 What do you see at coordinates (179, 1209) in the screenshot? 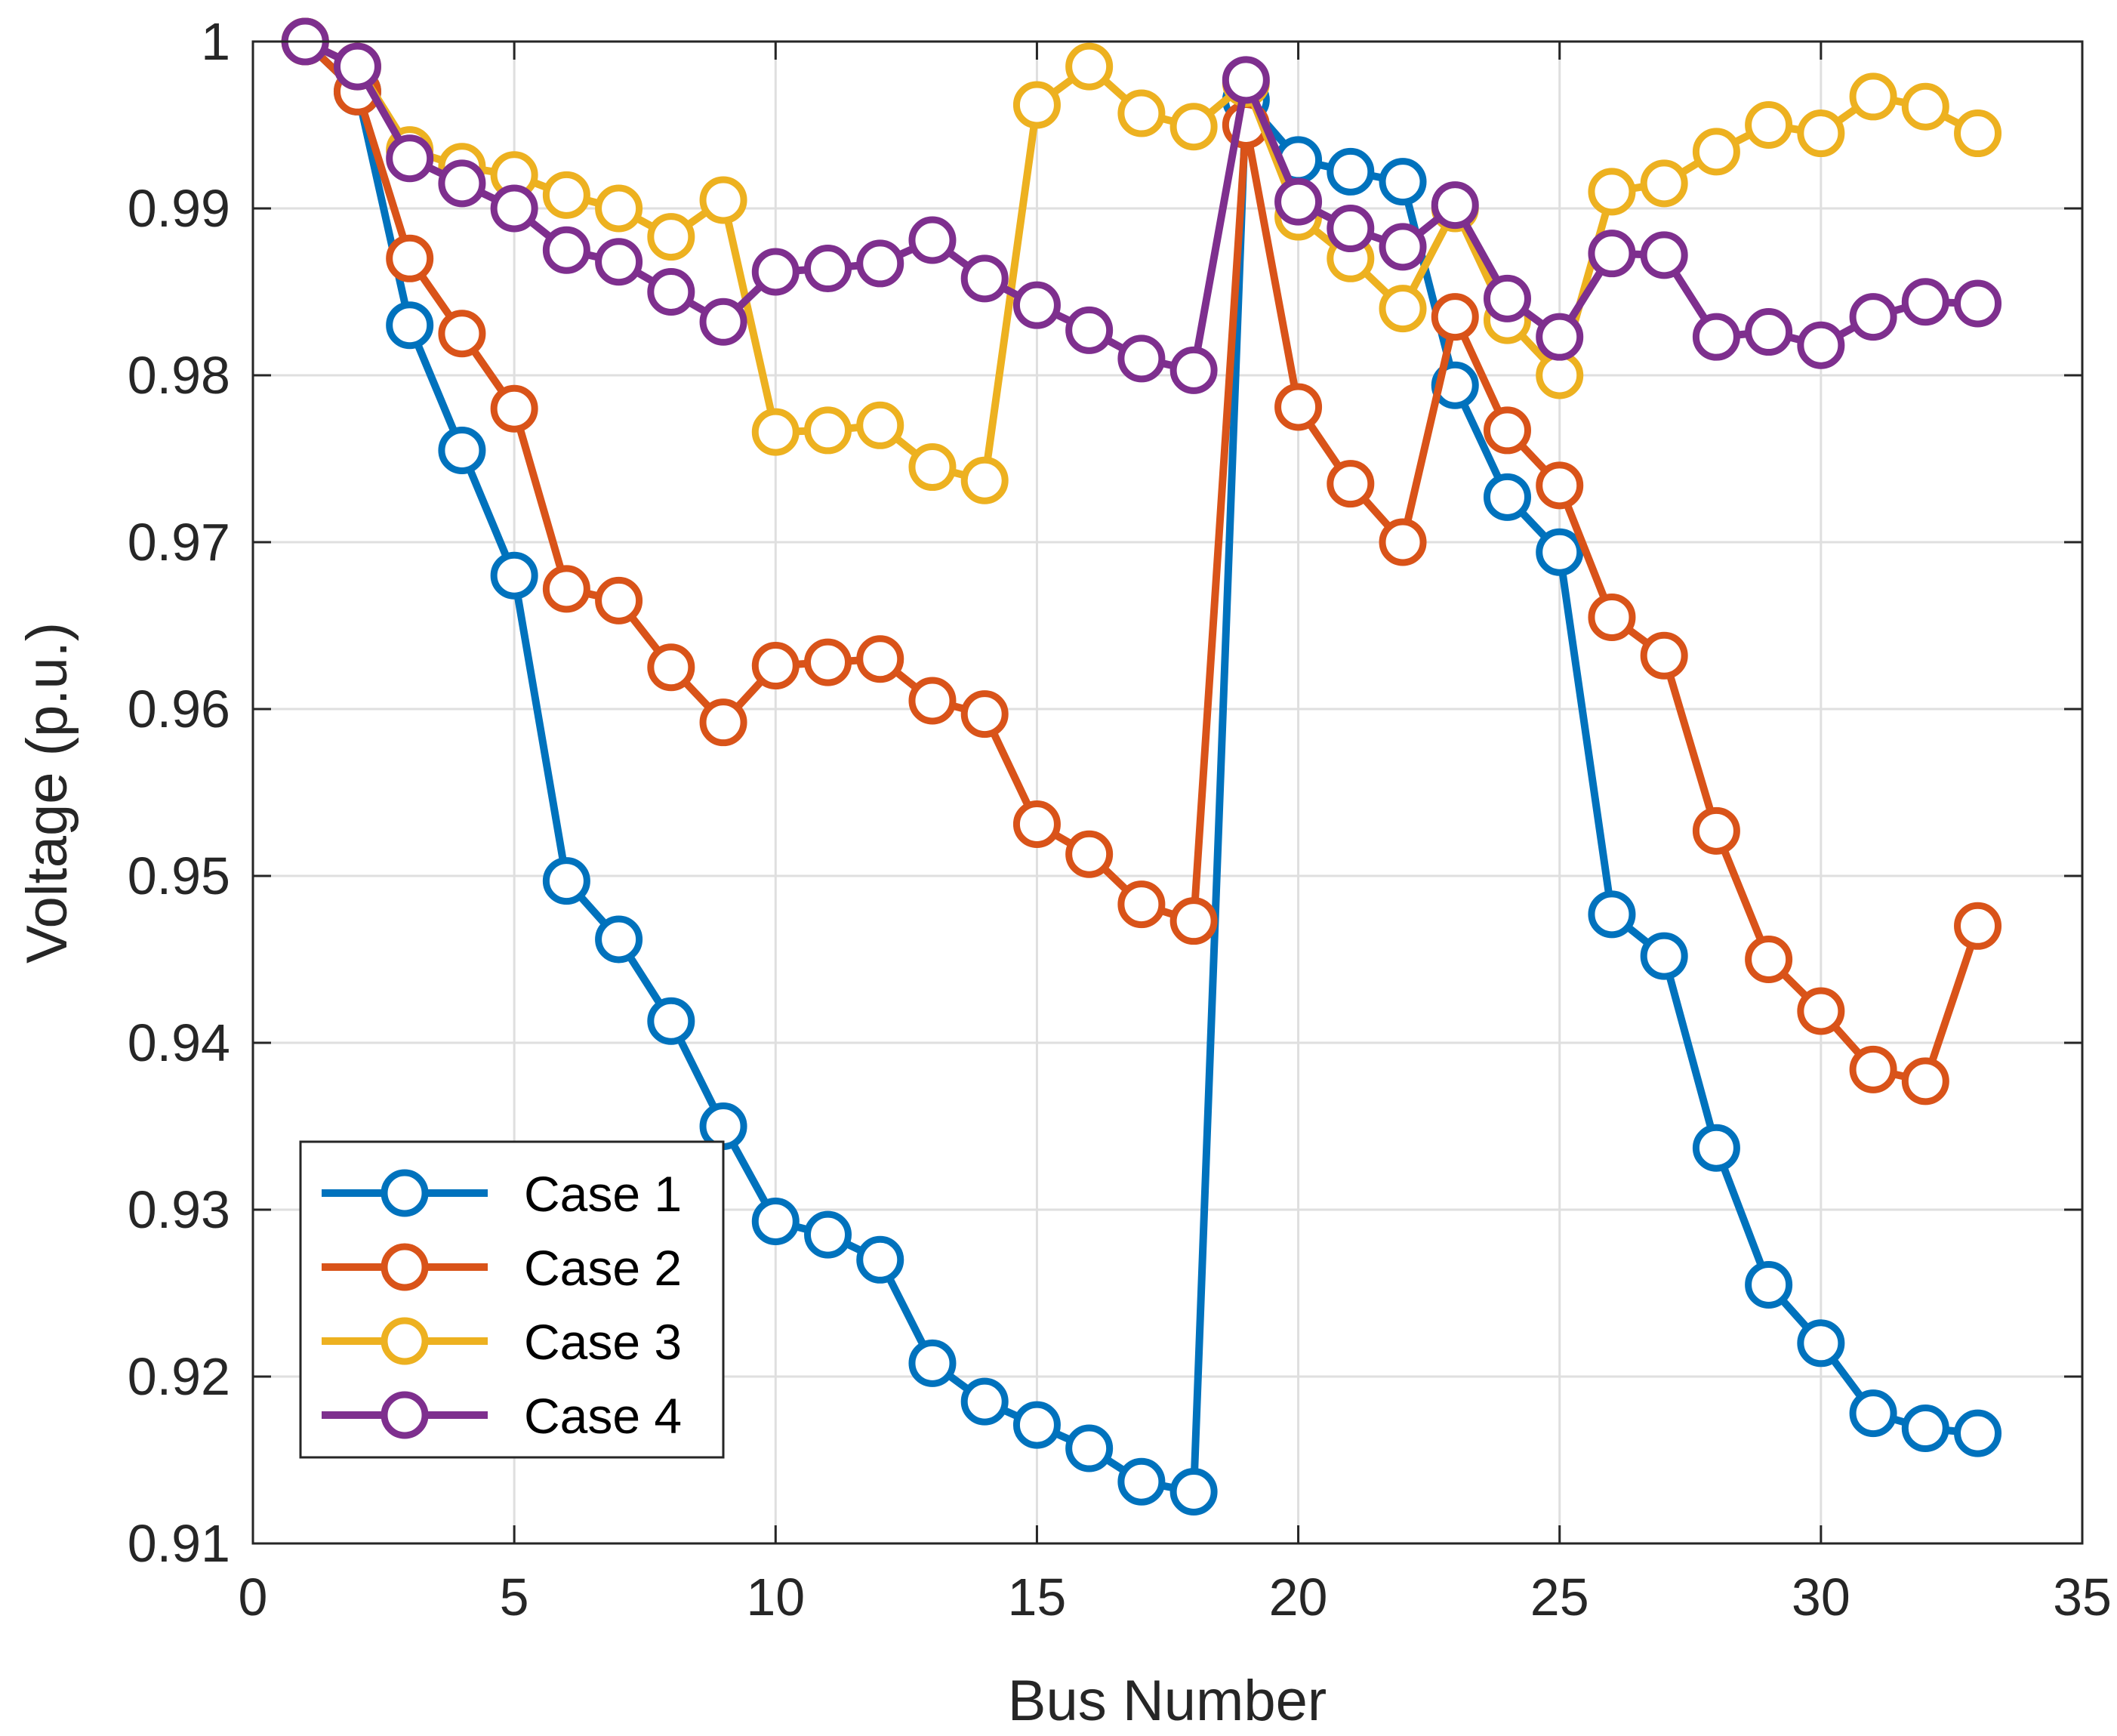
I see `y-tick-label: 0.93` at bounding box center [179, 1209].